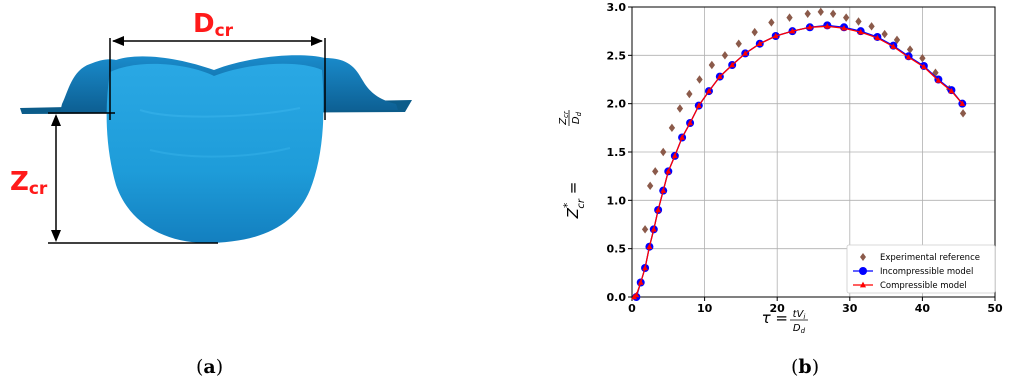  I want to click on x-tick-label-0: 0, so click(632, 308).